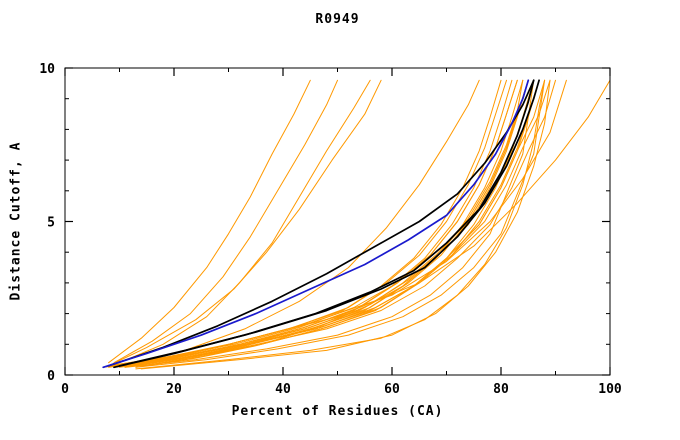 The width and height of the screenshot is (680, 440). Describe the element at coordinates (337, 19) in the screenshot. I see `chart-title: R0949` at that location.